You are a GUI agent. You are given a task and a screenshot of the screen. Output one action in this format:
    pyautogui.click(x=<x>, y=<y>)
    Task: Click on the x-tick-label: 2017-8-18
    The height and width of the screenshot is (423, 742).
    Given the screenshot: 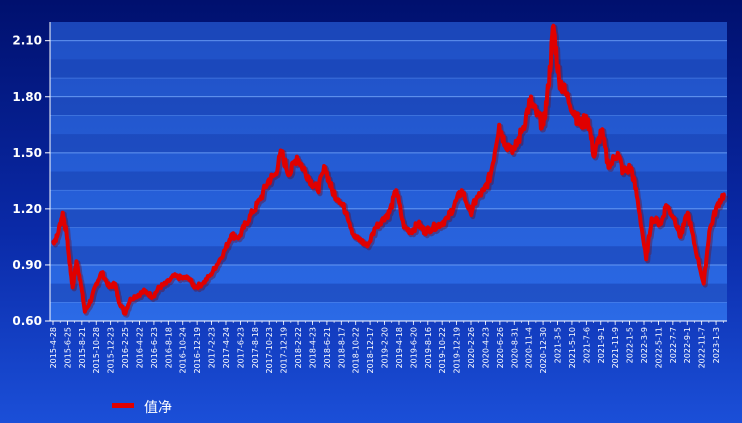 What is the action you would take?
    pyautogui.click(x=255, y=347)
    